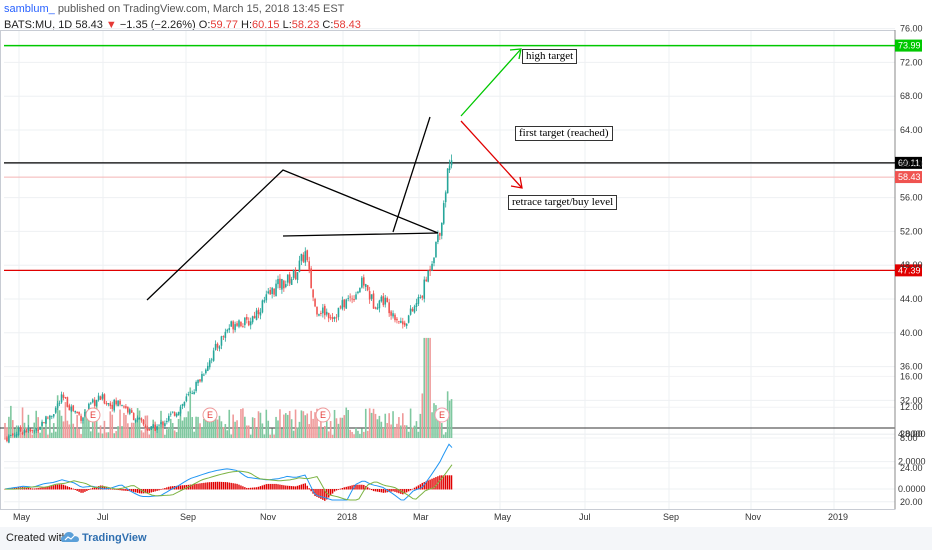 This screenshot has height=550, width=932. Describe the element at coordinates (305, 25) in the screenshot. I see `low-value: 58.23` at that location.